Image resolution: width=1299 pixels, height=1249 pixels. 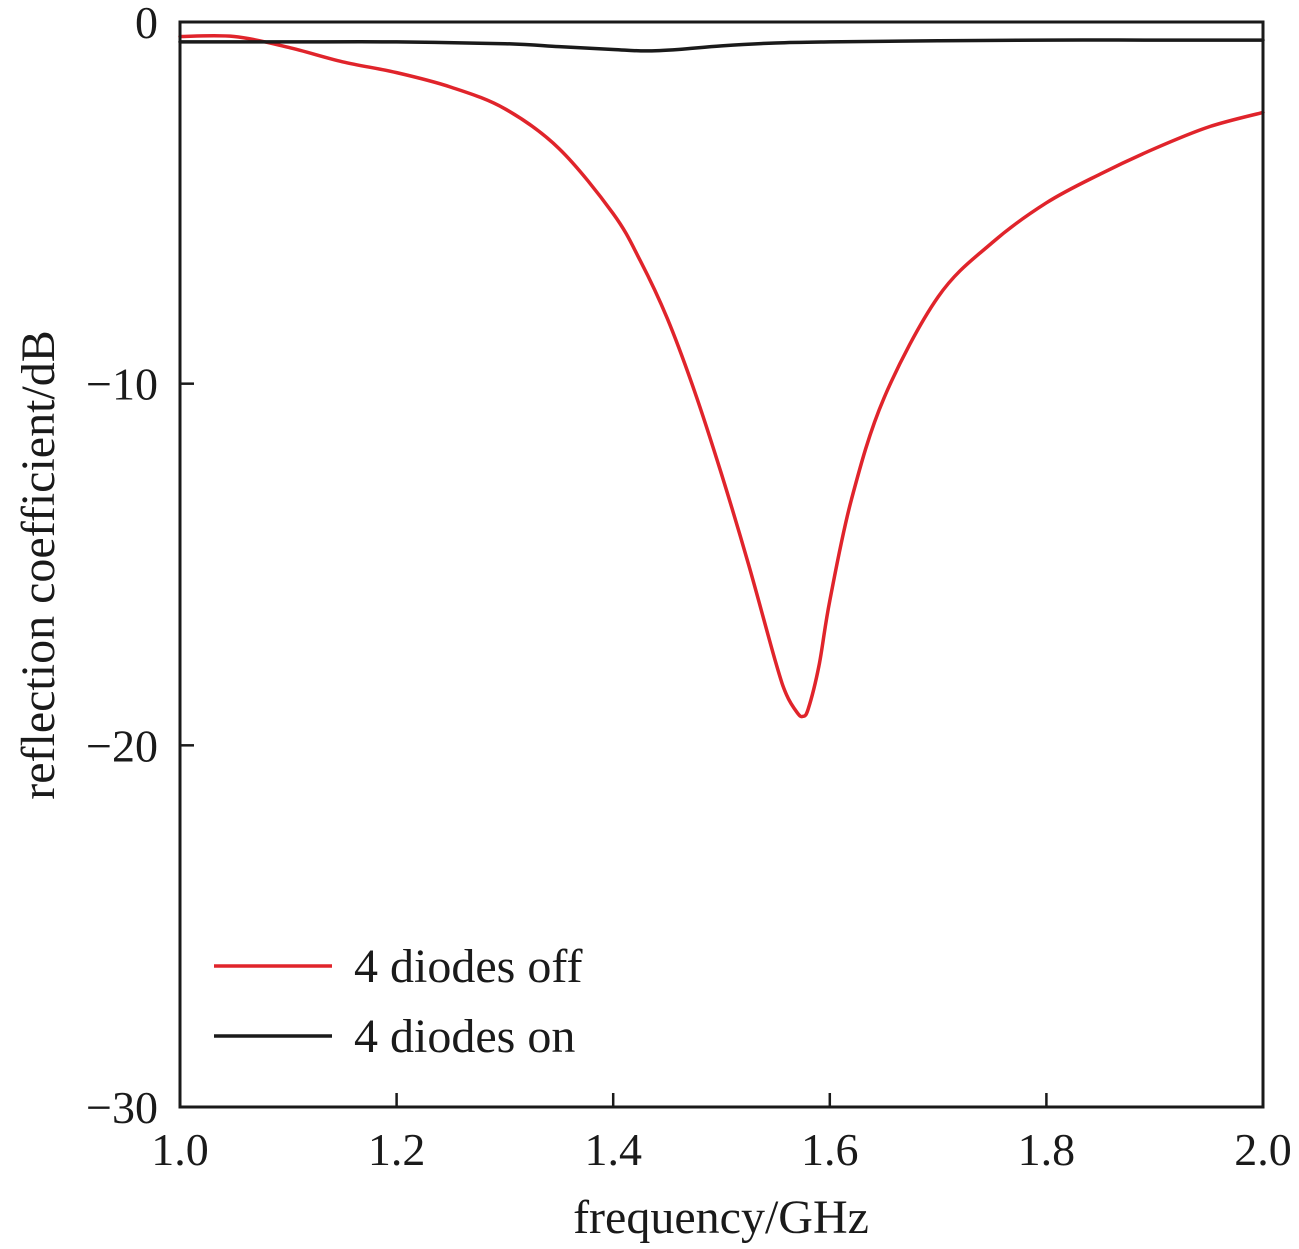 I want to click on legend-label-0: 4 diodes off, so click(x=468, y=966).